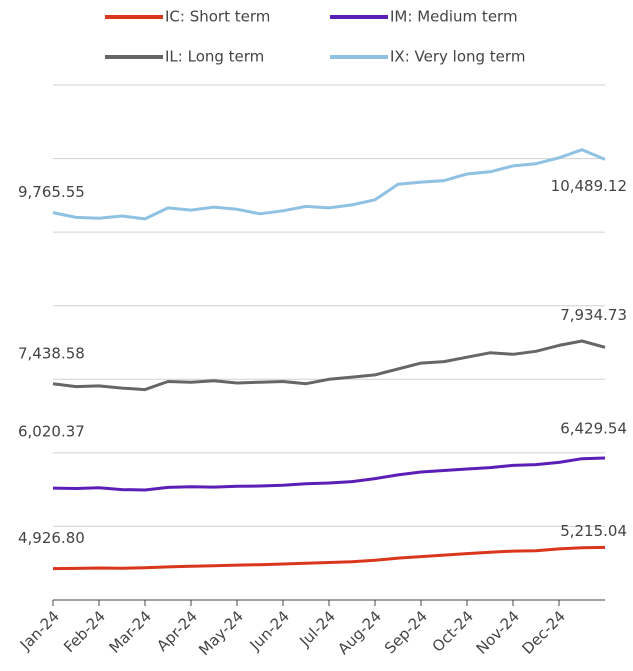 This screenshot has height=671, width=633. Describe the element at coordinates (51, 538) in the screenshot. I see `data-label: 4,926.80` at that location.